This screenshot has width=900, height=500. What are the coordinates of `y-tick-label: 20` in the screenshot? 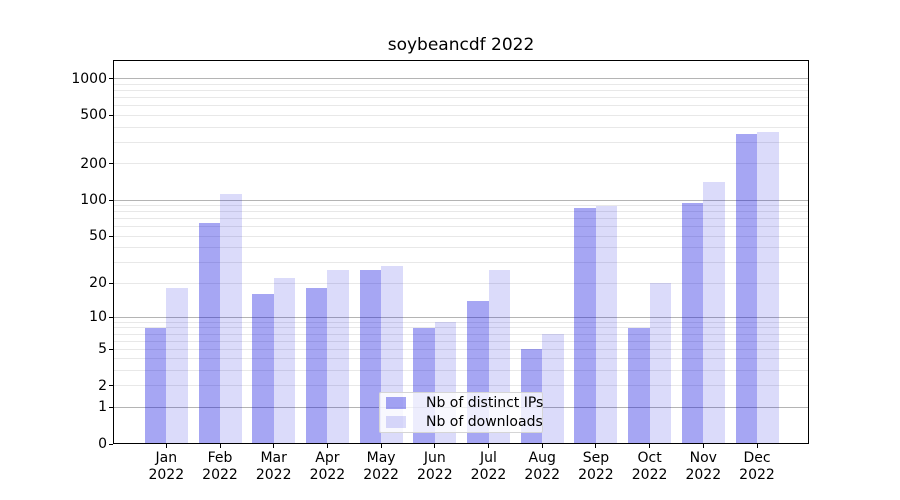 It's located at (98, 283).